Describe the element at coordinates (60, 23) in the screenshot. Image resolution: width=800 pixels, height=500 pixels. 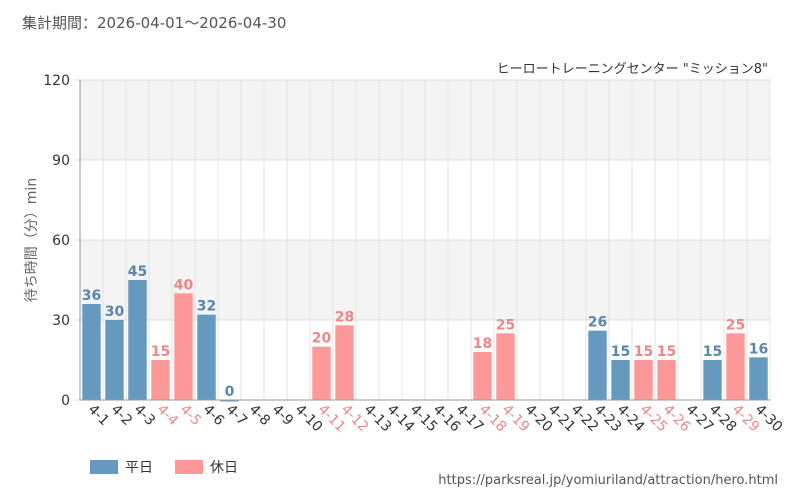
I see `period-prefix: 集計期間：` at that location.